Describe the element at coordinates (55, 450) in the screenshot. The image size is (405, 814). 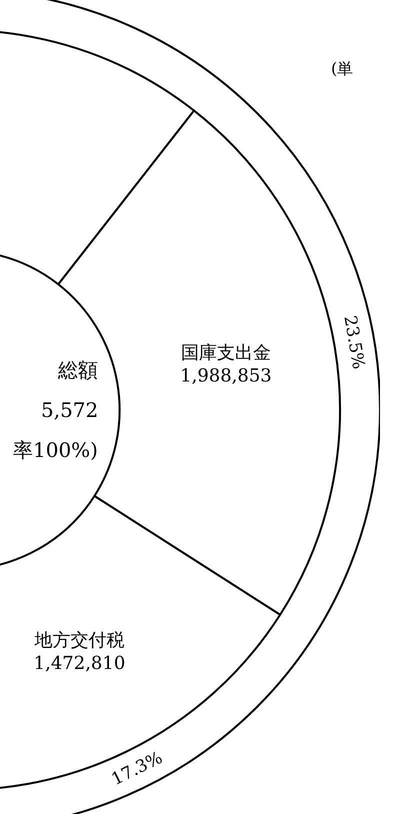
I see `text: 率100%)` at that location.